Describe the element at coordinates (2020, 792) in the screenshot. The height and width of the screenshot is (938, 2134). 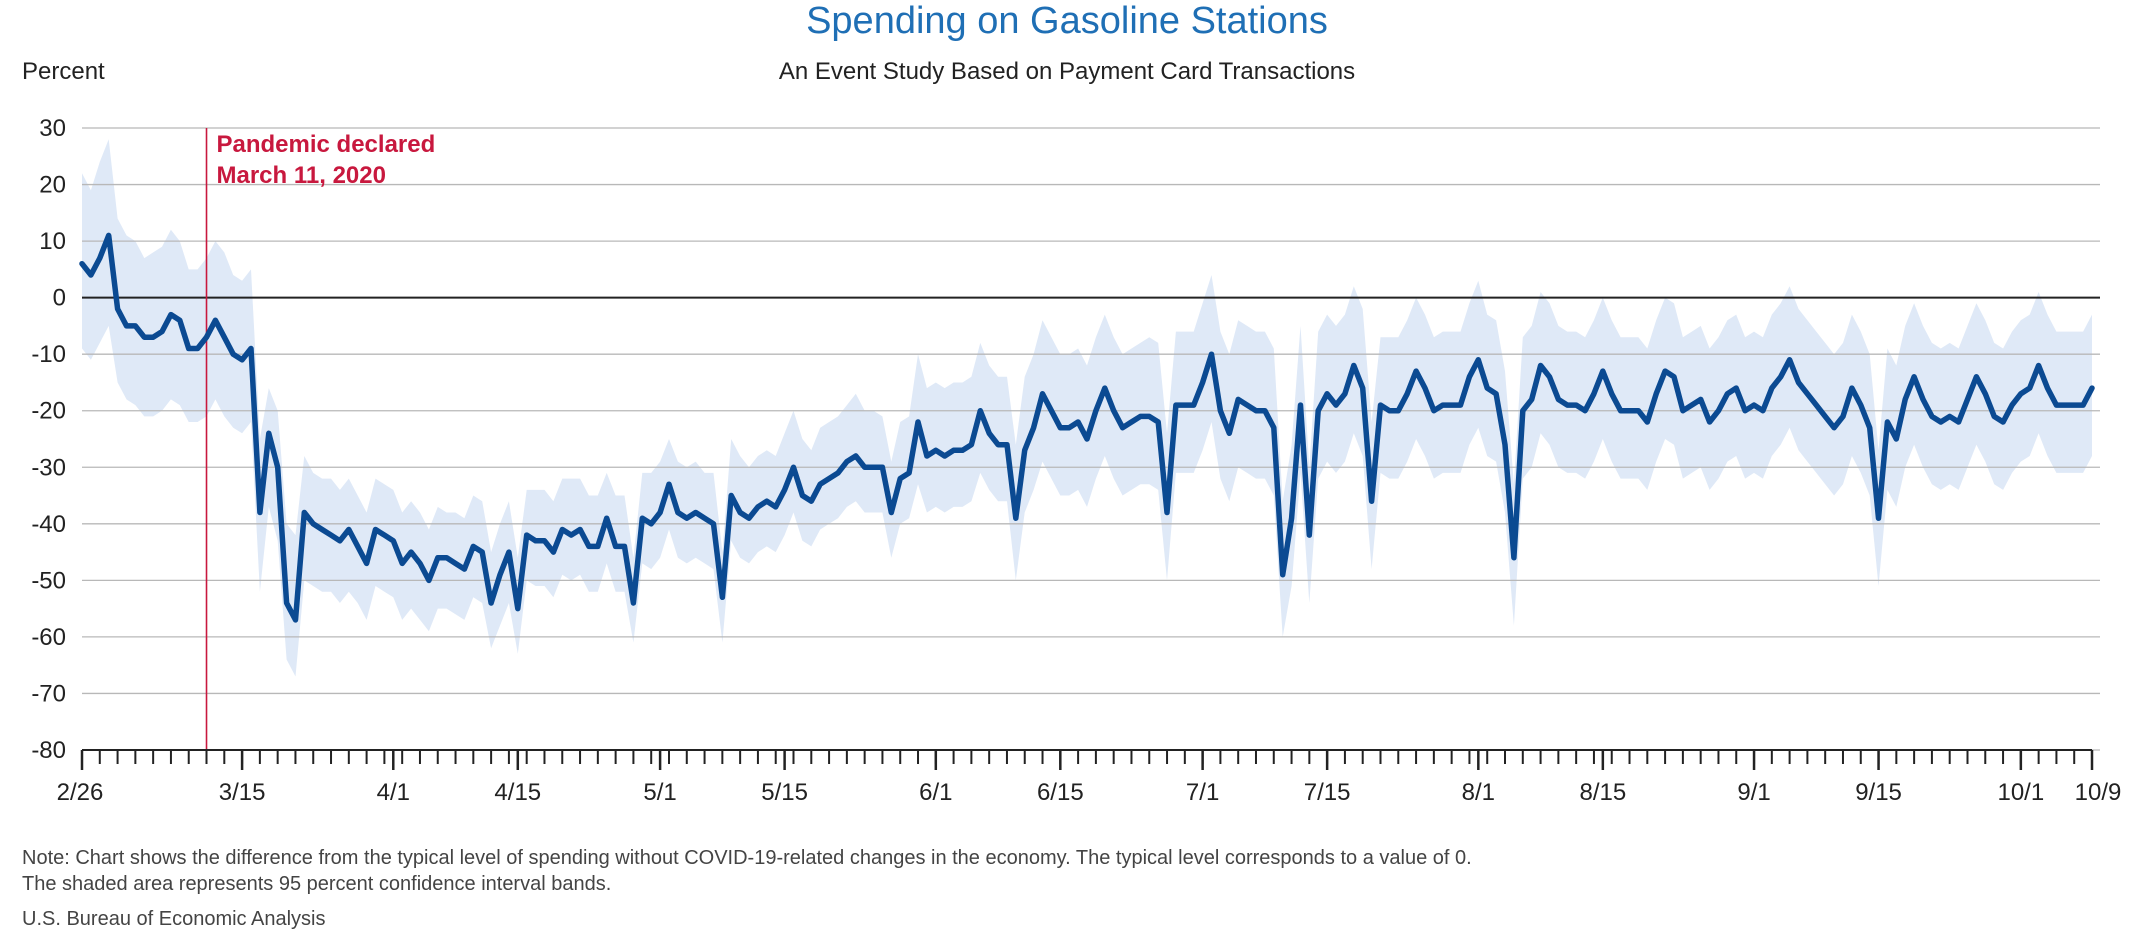
I see `x-tick-label: 10/1` at that location.